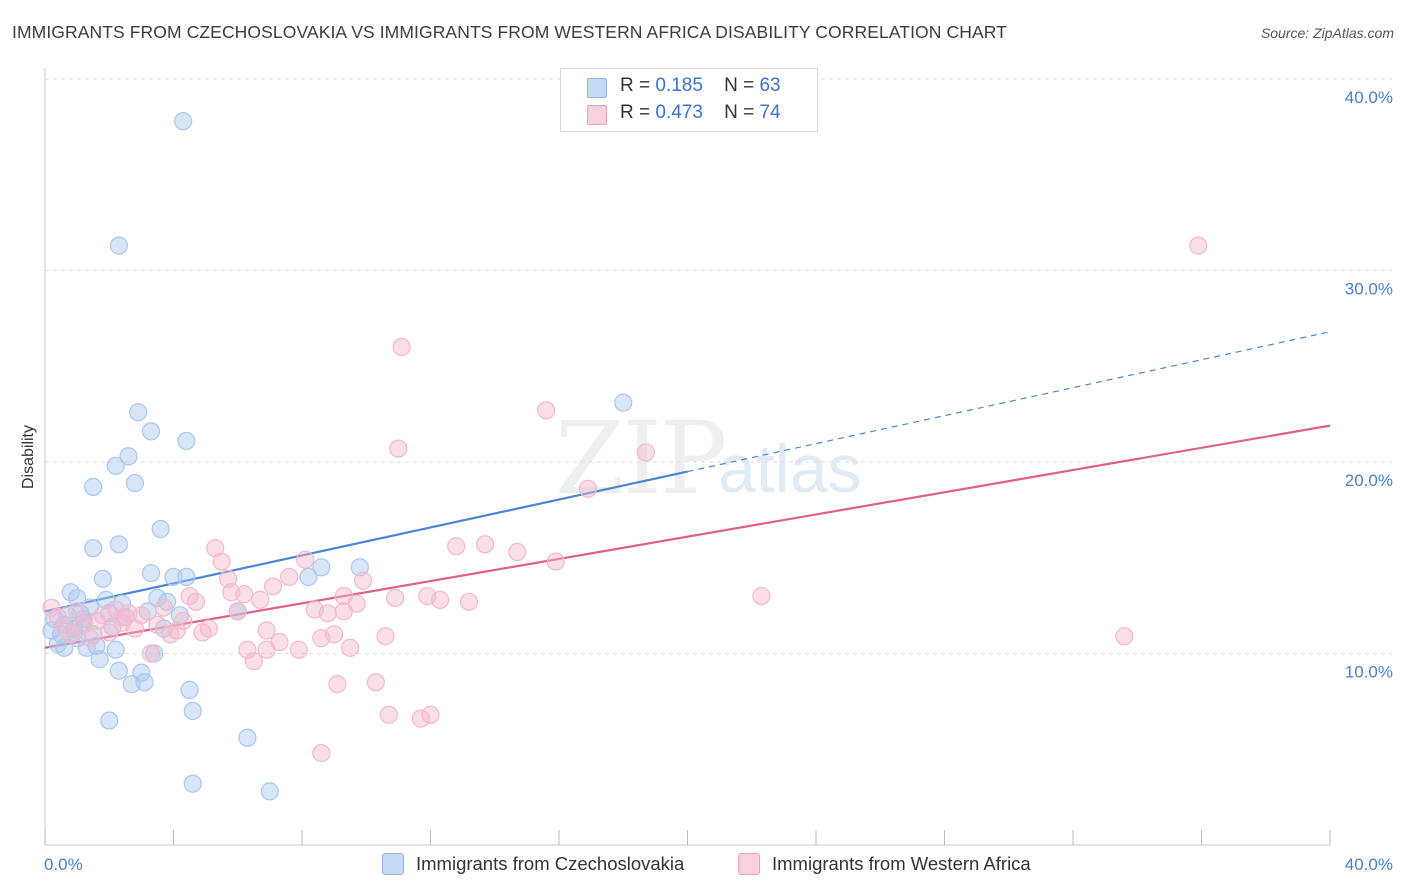 The height and width of the screenshot is (892, 1406). What do you see at coordinates (770, 85) in the screenshot?
I see `legend-n-value: 63` at bounding box center [770, 85].